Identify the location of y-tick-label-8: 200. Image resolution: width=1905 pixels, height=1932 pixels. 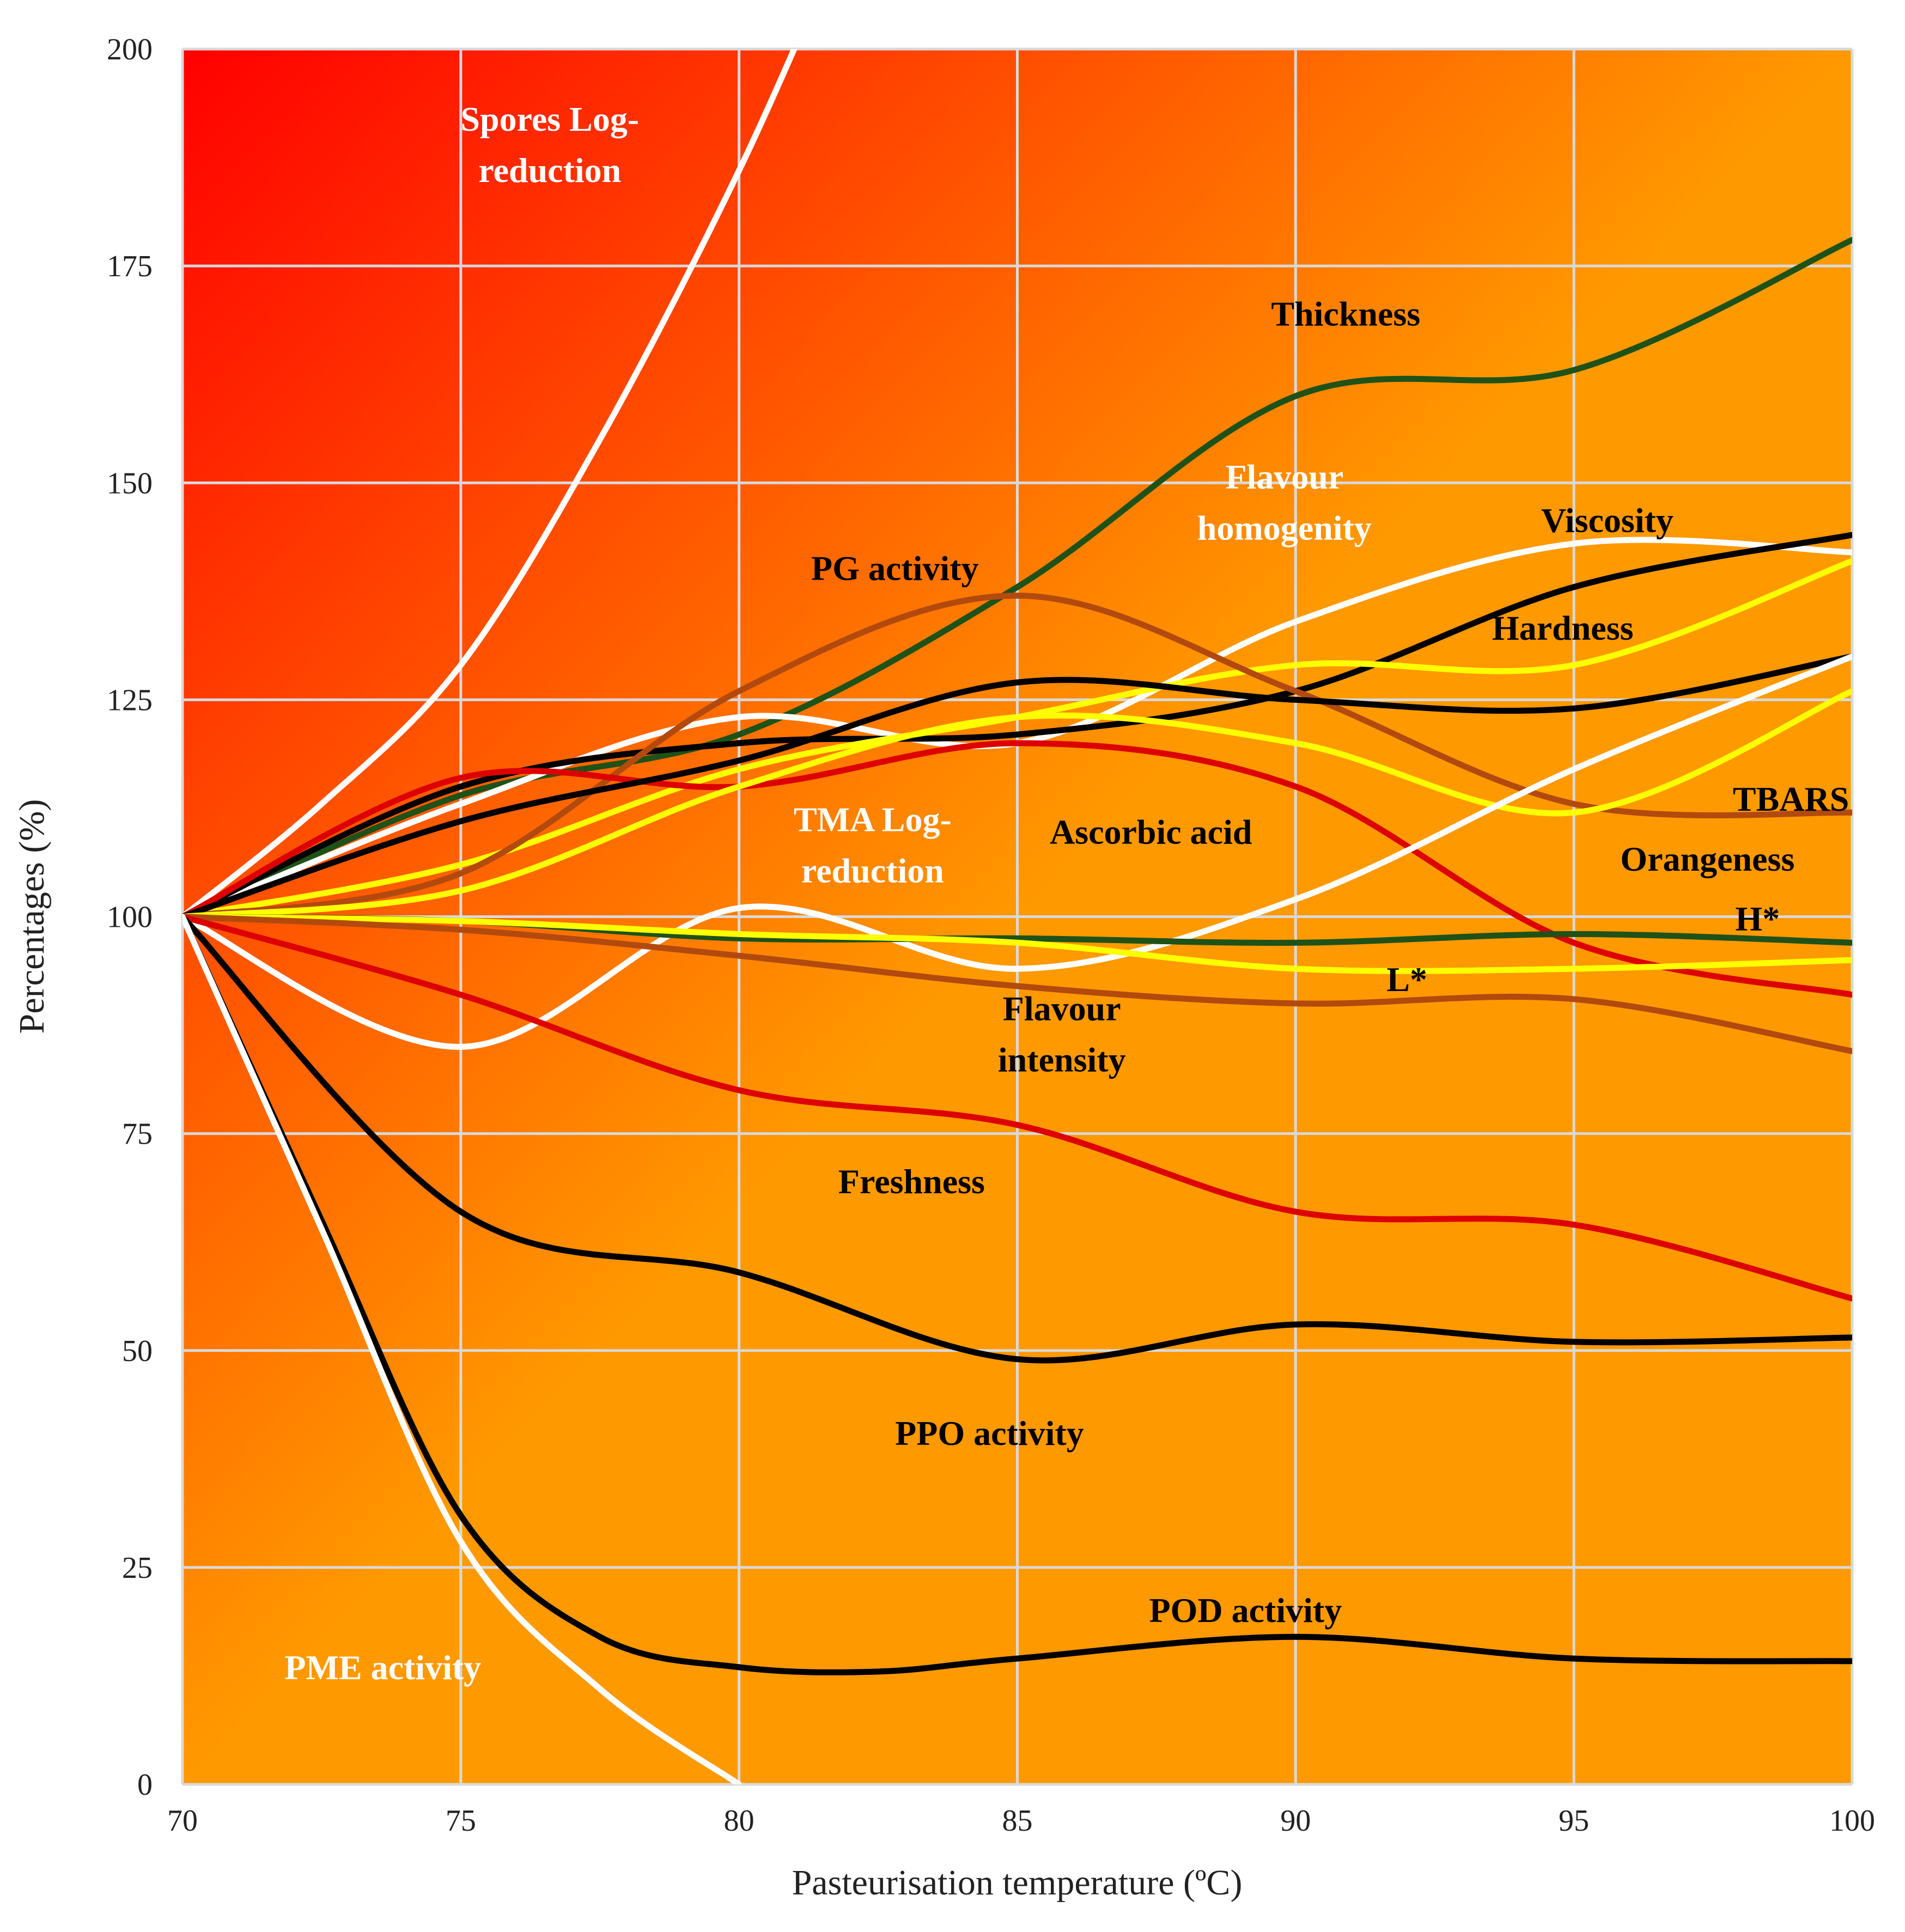
(130, 49).